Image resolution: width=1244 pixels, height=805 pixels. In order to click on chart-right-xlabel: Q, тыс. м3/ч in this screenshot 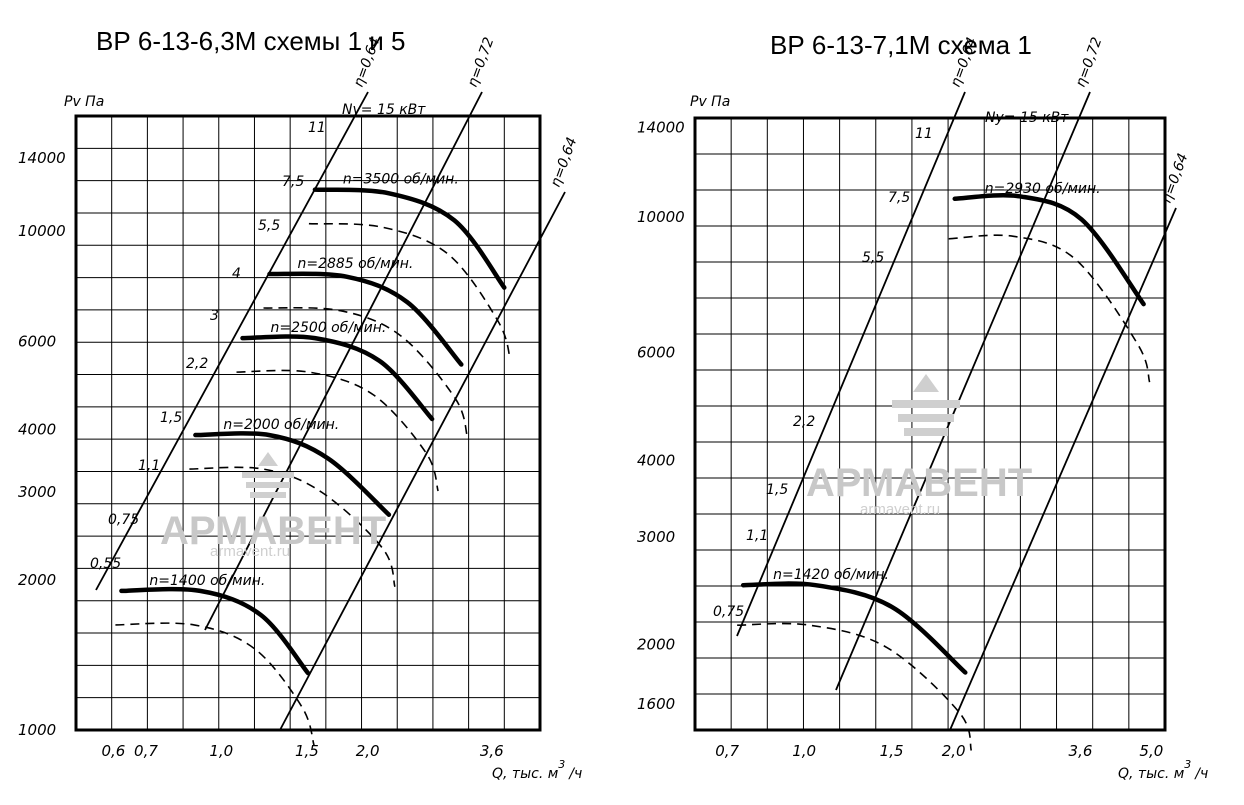, I will do `click(1163, 770)`.